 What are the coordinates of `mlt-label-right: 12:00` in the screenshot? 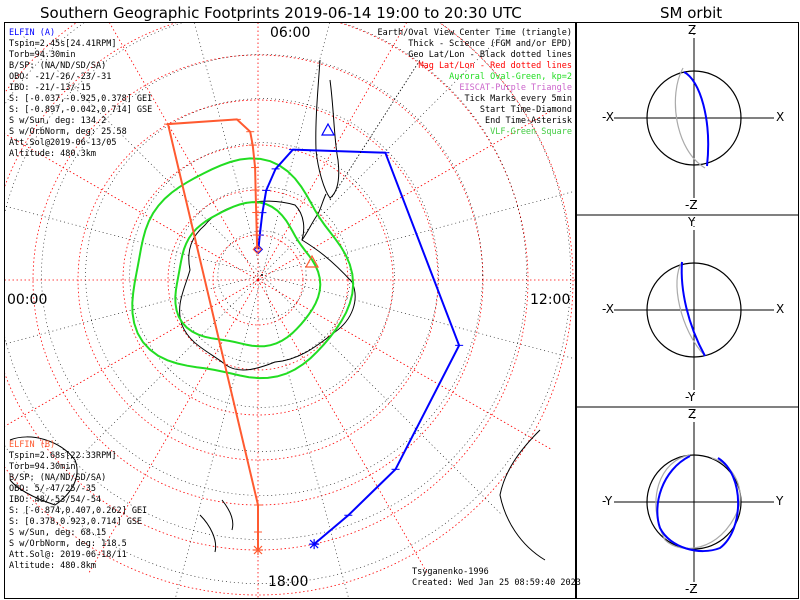 It's located at (550, 300).